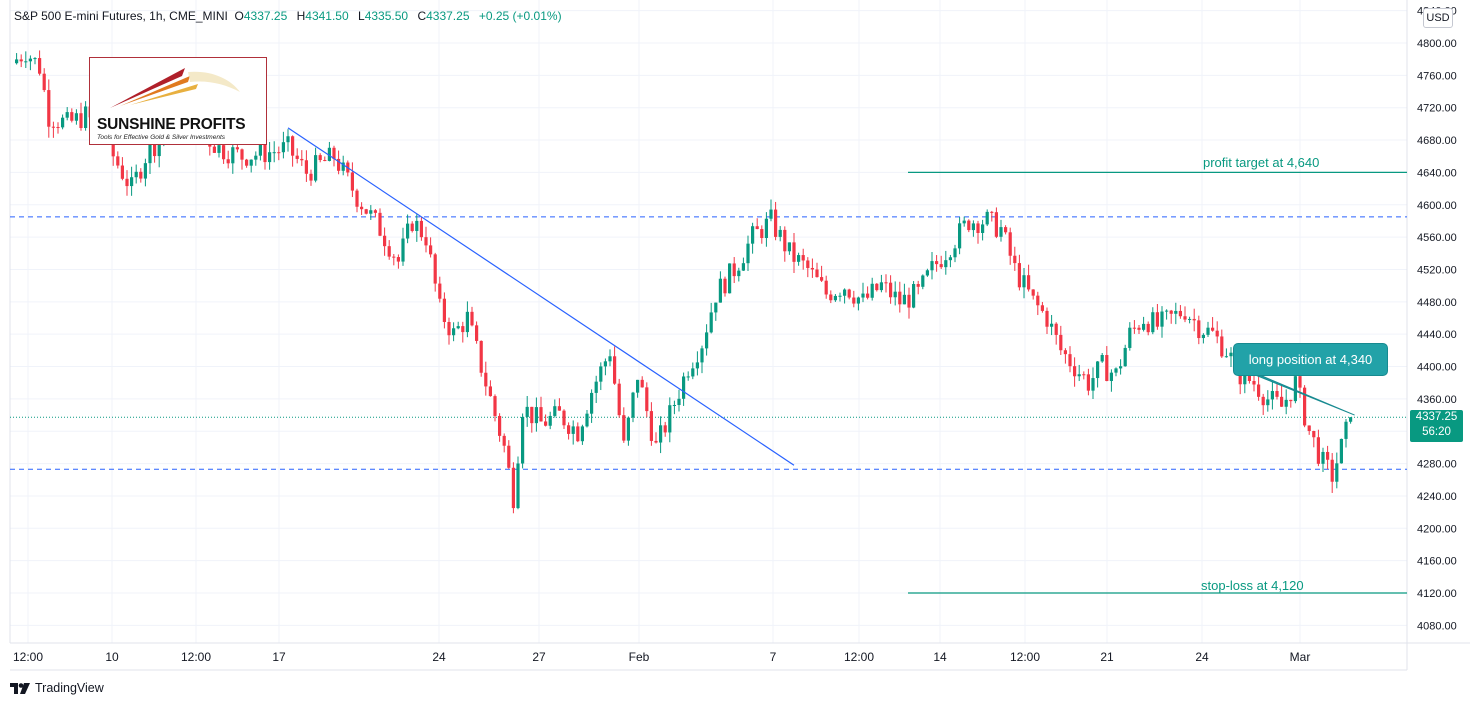  I want to click on x-tick-label: Mar, so click(1300, 657).